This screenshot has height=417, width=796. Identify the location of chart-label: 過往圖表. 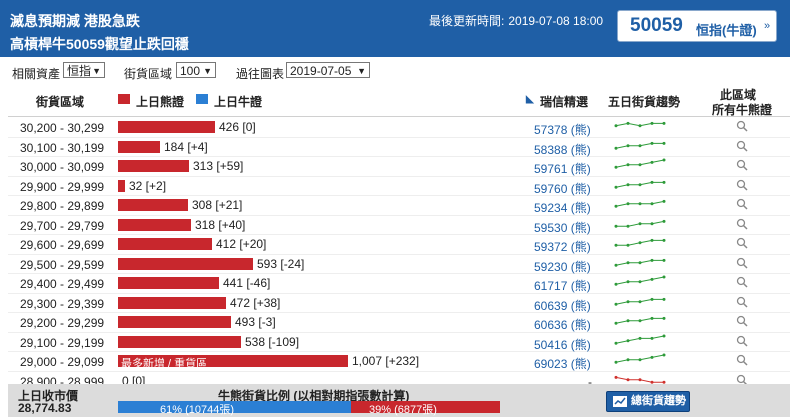
(260, 74).